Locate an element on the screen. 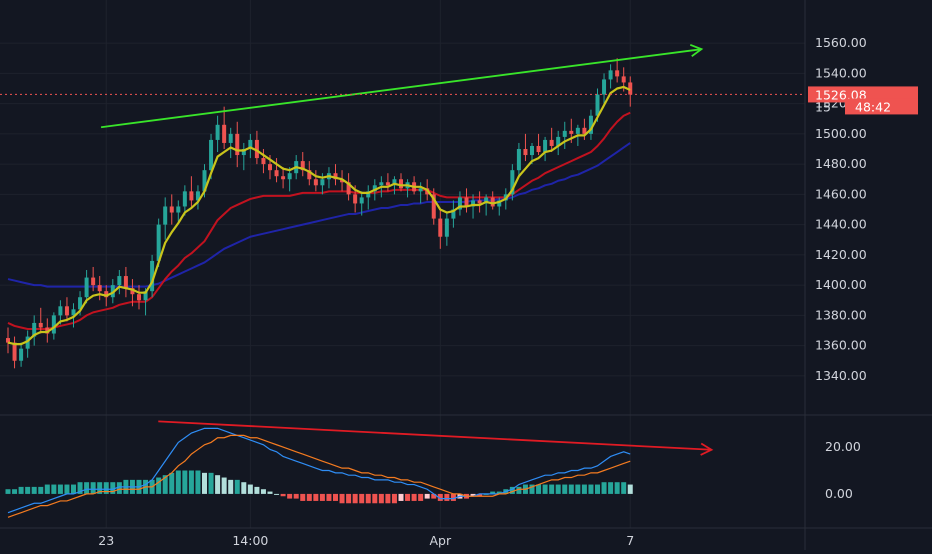 This screenshot has width=932, height=554. price-tick-label: 1540.00 is located at coordinates (841, 72).